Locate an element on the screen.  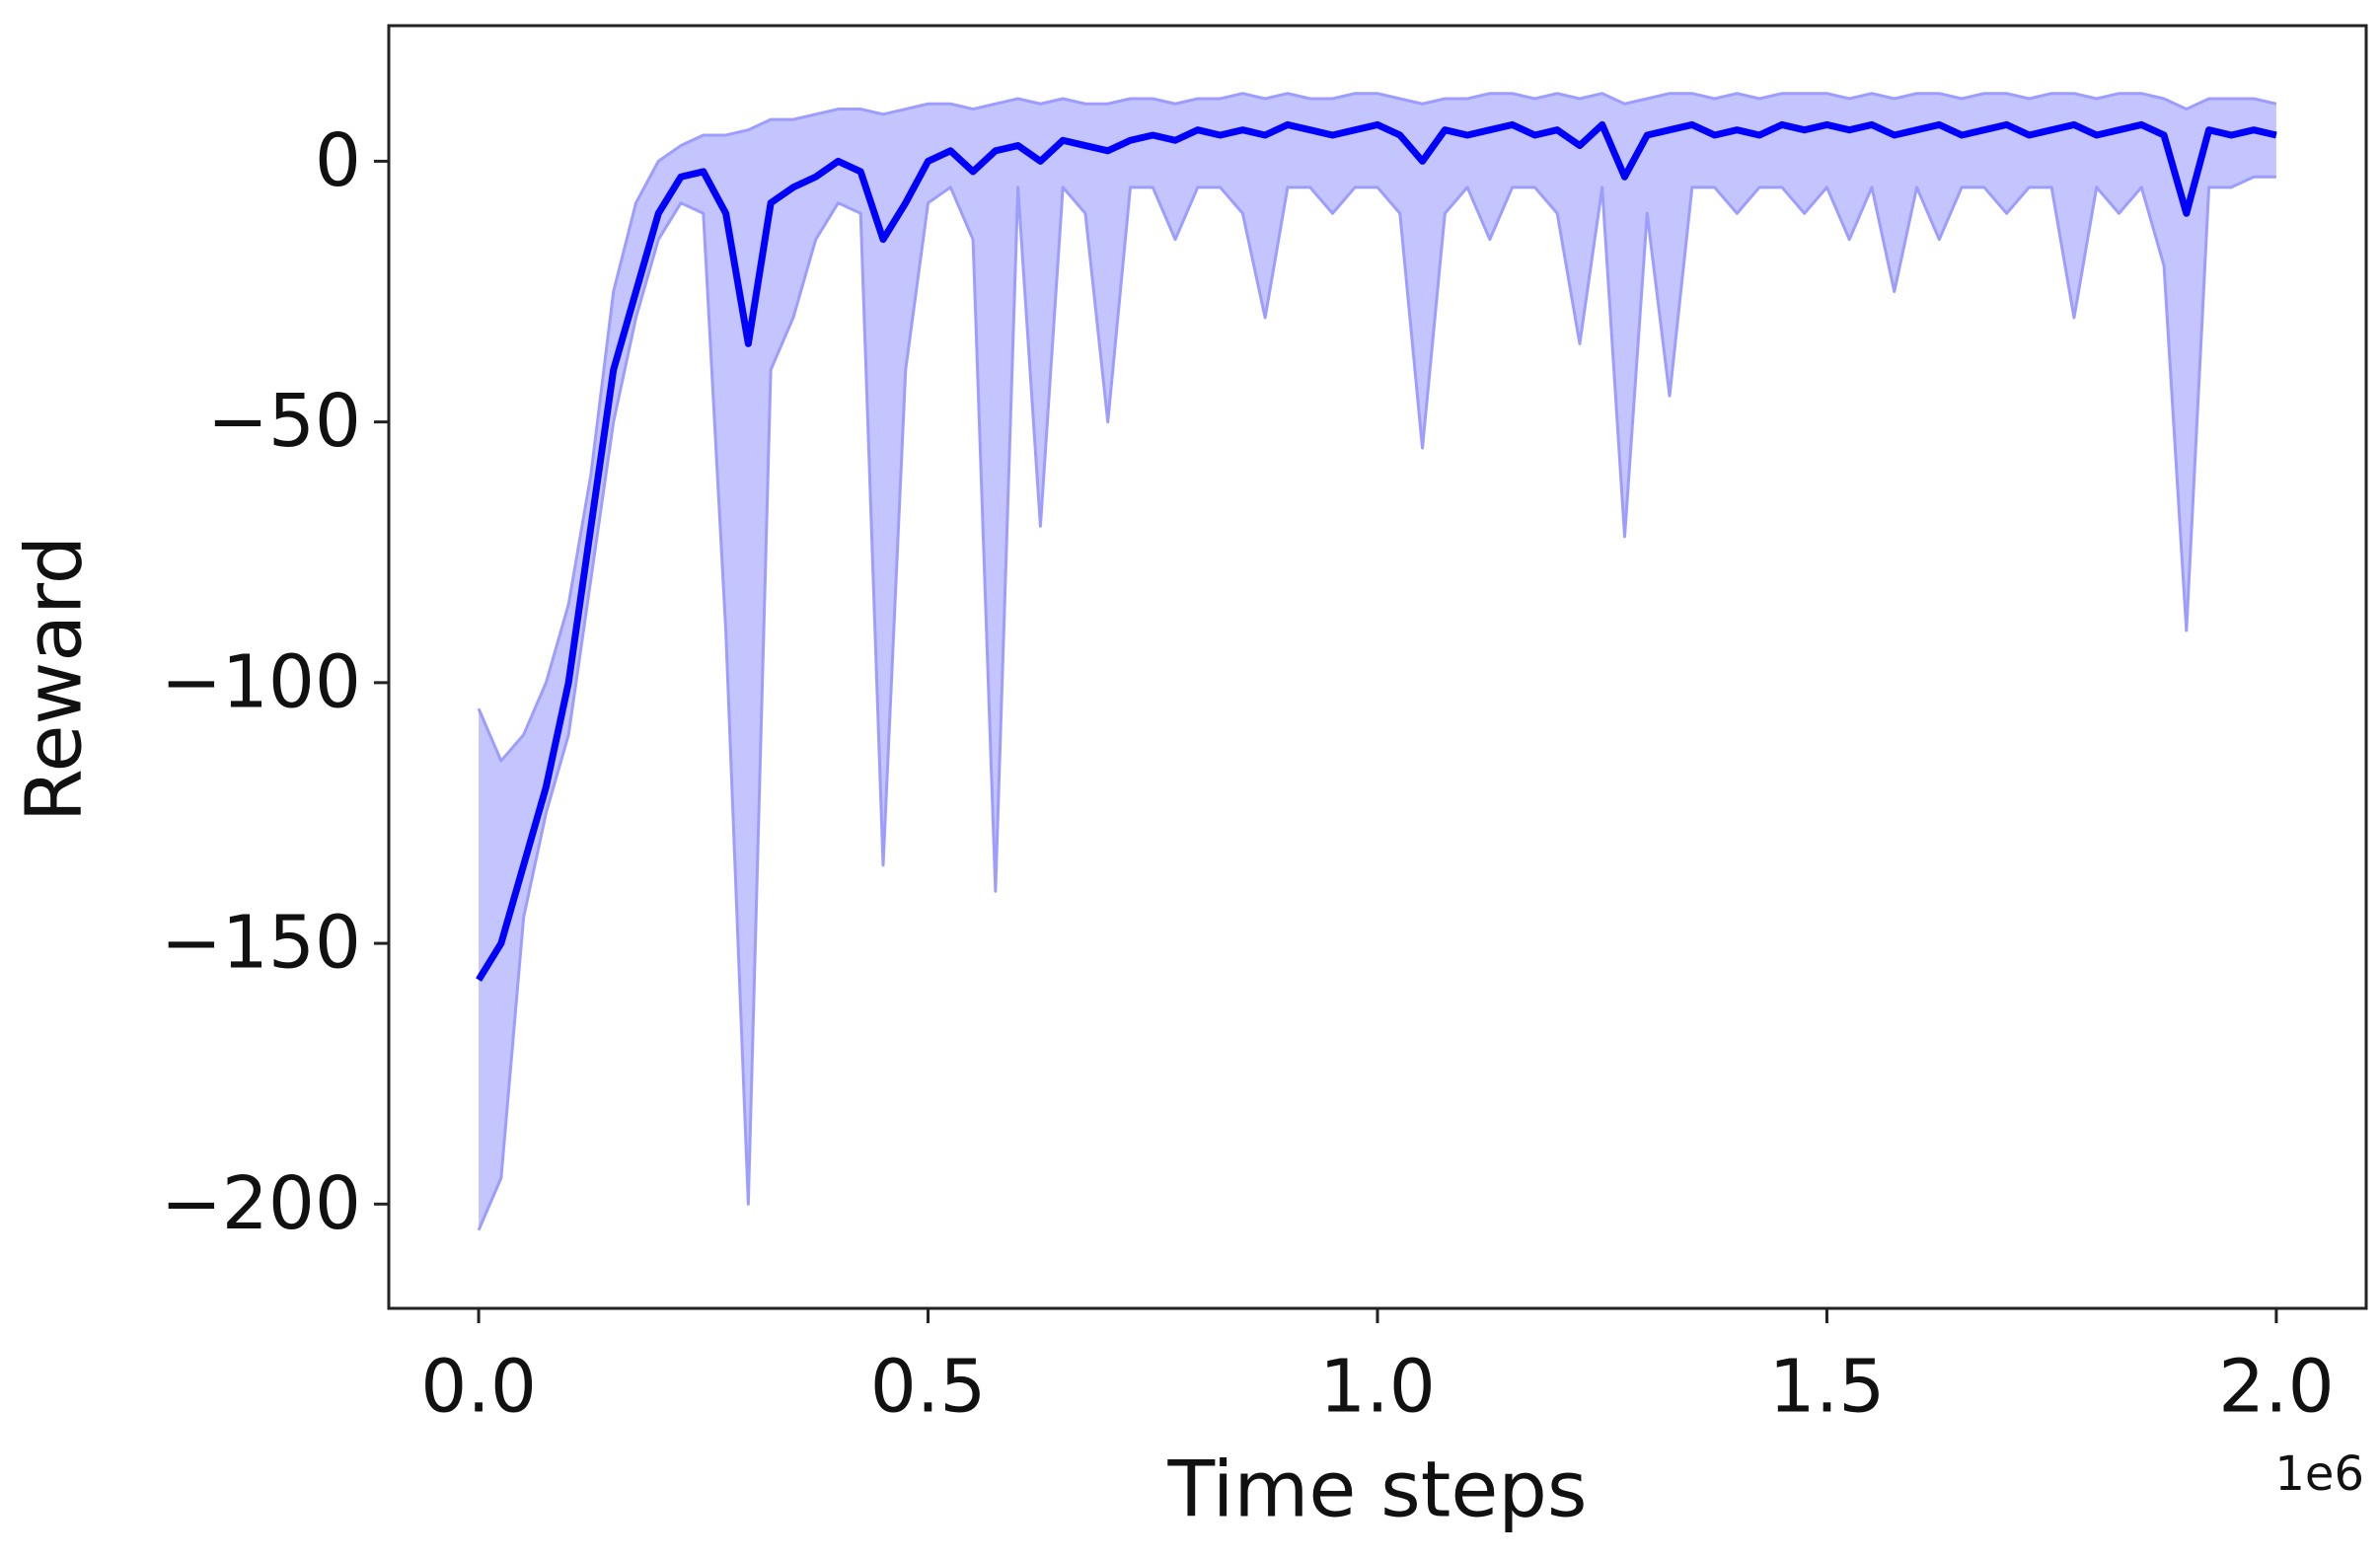
x-tick-label: 1.0 is located at coordinates (1377, 1387).